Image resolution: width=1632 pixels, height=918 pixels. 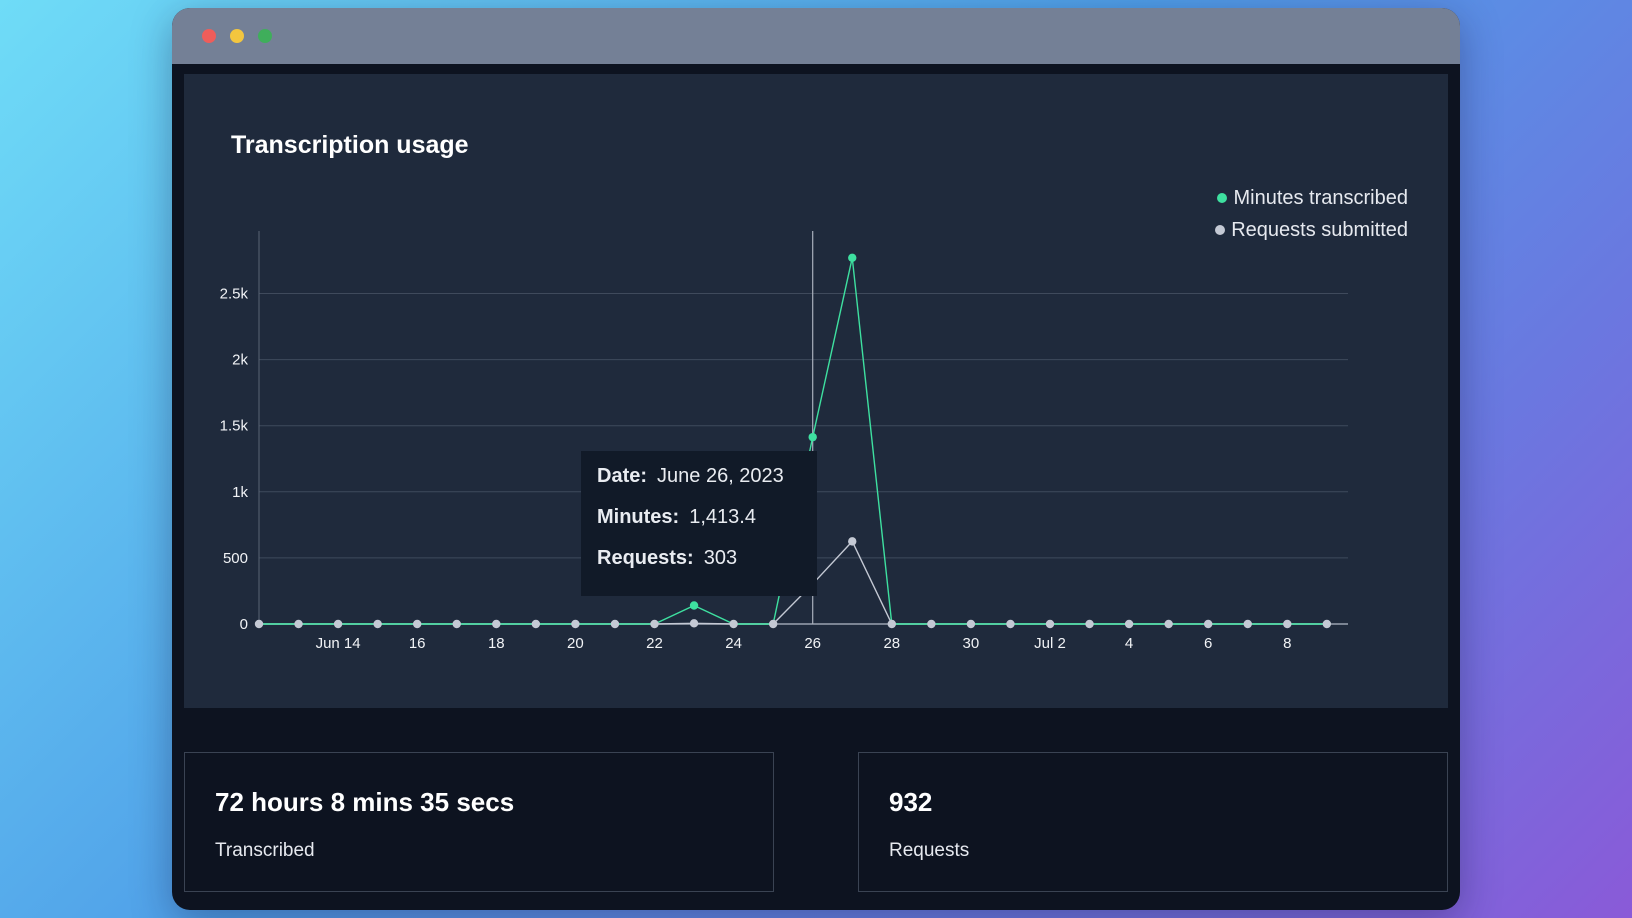 I want to click on stat-label-requests: Requests, so click(x=929, y=850).